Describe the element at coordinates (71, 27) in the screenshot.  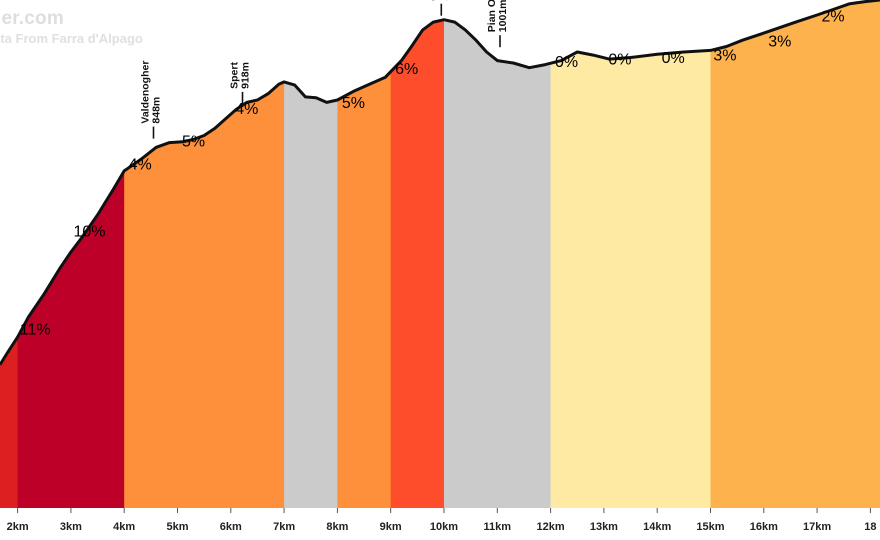
I see `watermark: ler.com tta From Farra d'Alpago` at that location.